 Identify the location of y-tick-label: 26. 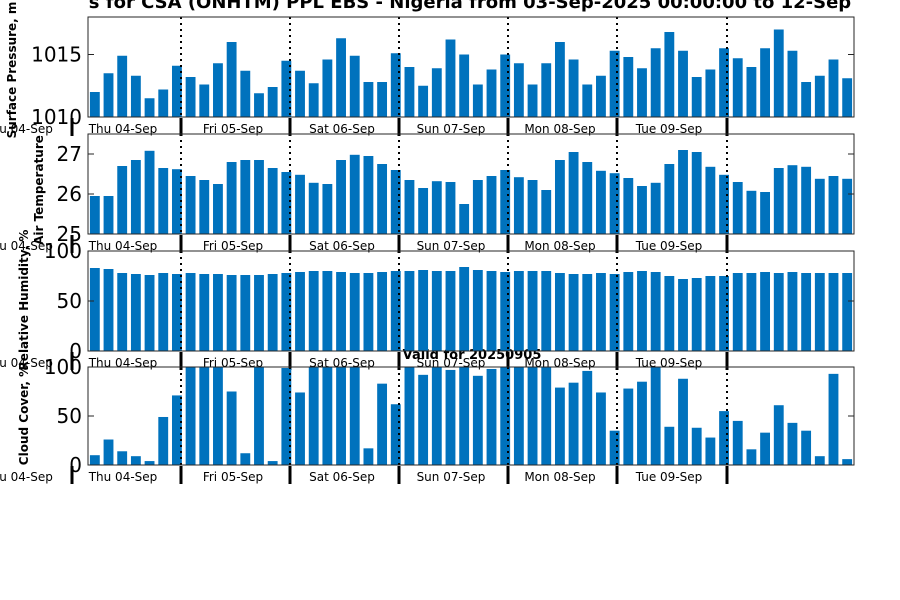
(69, 194).